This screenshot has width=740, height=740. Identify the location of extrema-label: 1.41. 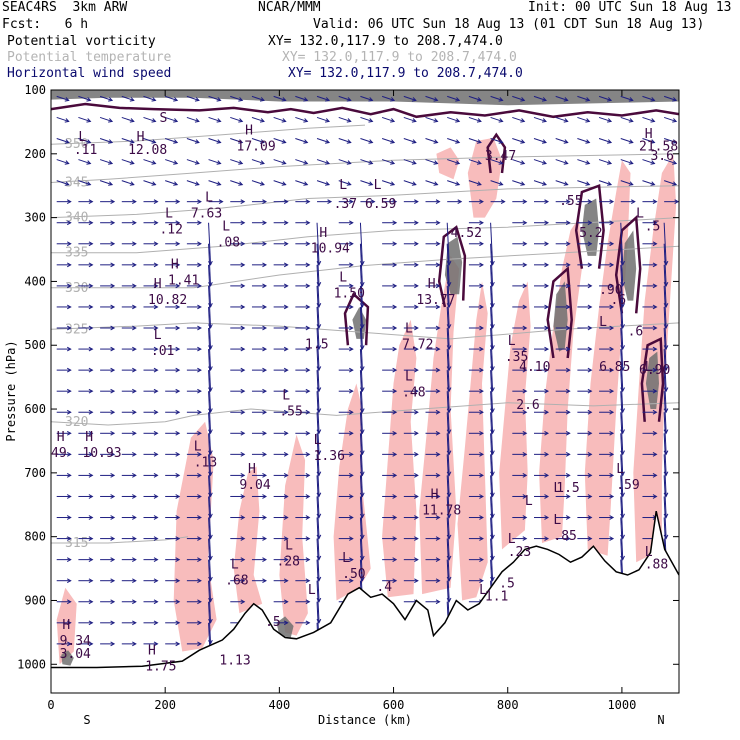
(183, 281).